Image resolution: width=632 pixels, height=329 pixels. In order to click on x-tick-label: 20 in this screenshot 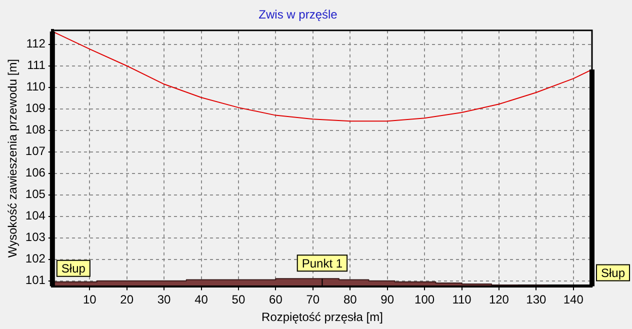, I will do `click(127, 299)`.